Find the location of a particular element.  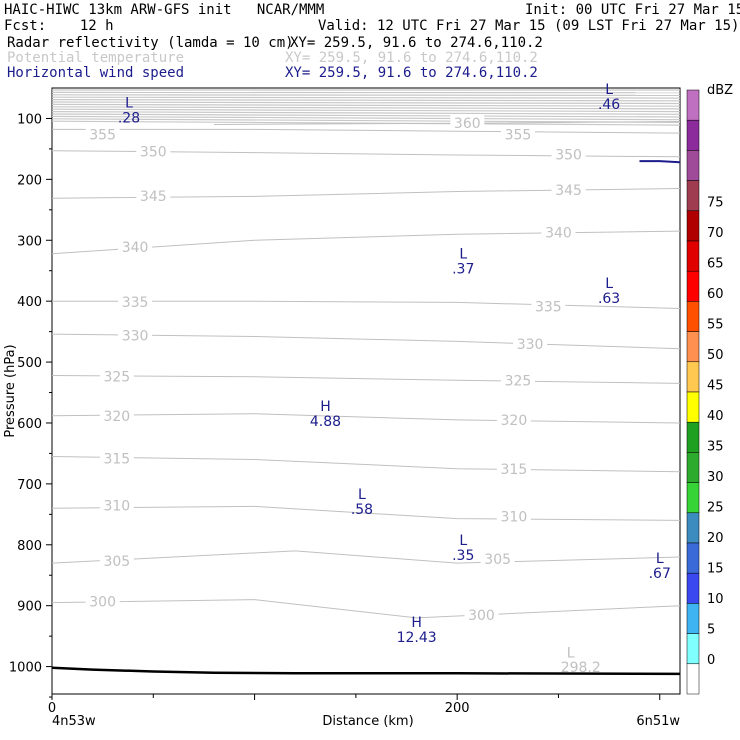

x-axis: 0 200 is located at coordinates (354, 705).